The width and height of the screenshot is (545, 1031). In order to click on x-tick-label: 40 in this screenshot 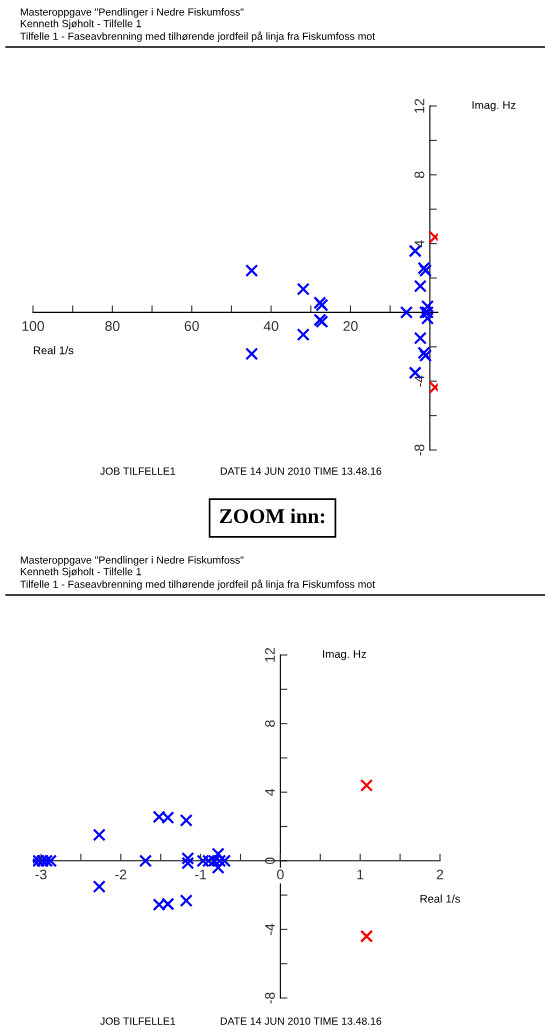, I will do `click(271, 326)`.